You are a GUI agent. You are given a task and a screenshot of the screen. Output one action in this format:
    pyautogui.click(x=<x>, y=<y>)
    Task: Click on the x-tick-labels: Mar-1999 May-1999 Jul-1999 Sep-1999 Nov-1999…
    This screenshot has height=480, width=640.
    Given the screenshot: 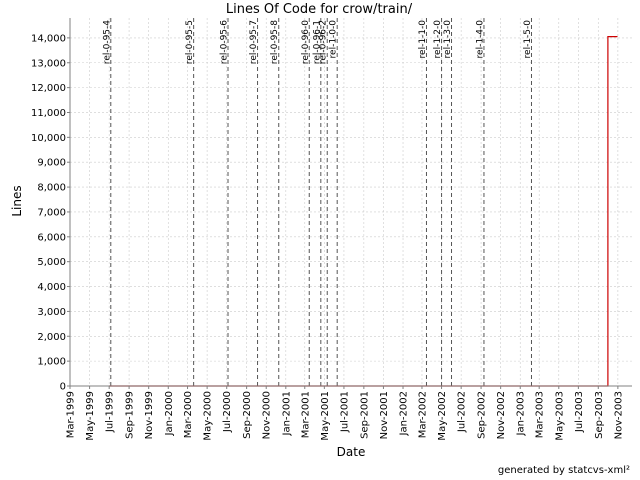 What is the action you would take?
    pyautogui.click(x=345, y=416)
    